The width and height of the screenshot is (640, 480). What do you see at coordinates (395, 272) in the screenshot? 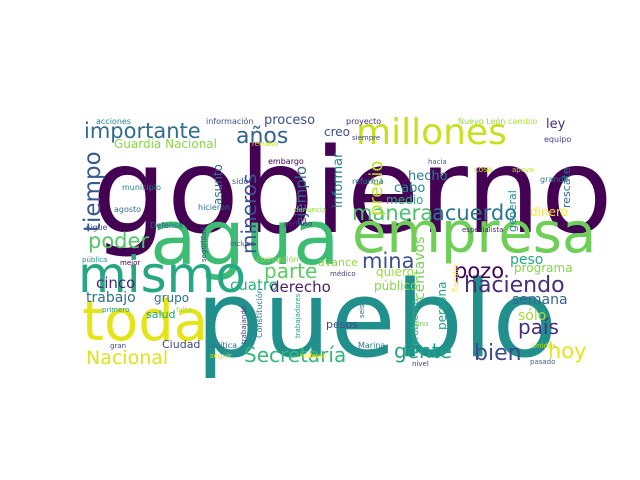
I see `word: quiero` at bounding box center [395, 272].